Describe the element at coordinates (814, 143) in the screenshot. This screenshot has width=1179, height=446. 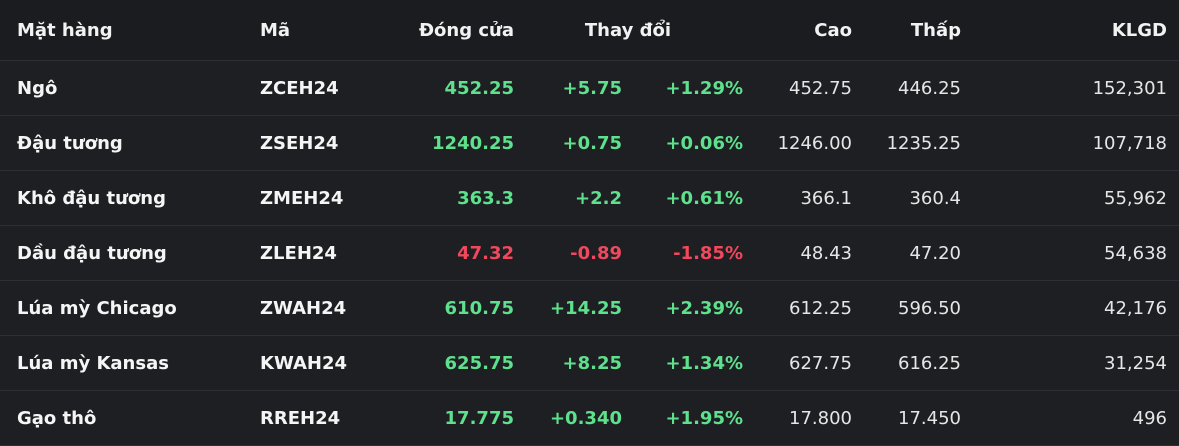
I see `high: 1246.00` at that location.